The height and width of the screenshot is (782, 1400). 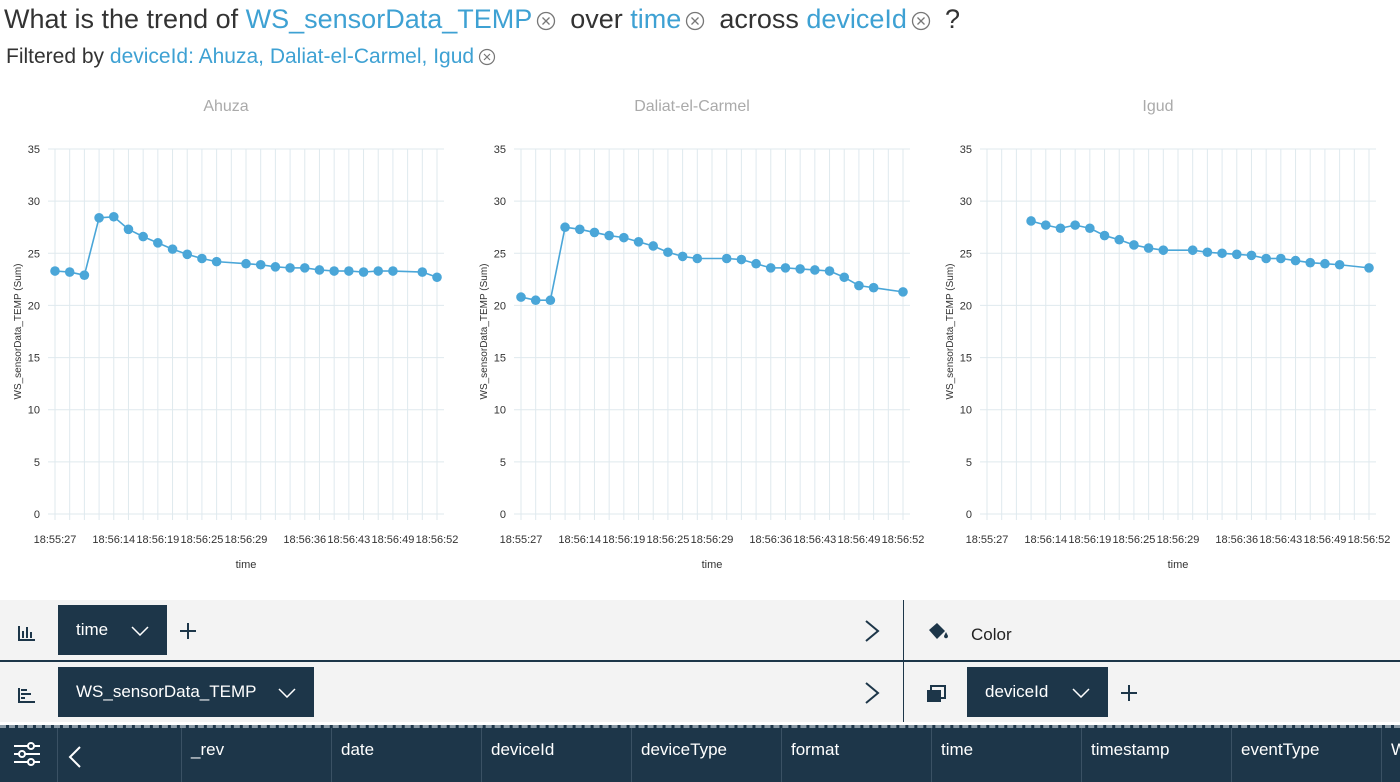 I want to click on column-header: format, so click(x=856, y=755).